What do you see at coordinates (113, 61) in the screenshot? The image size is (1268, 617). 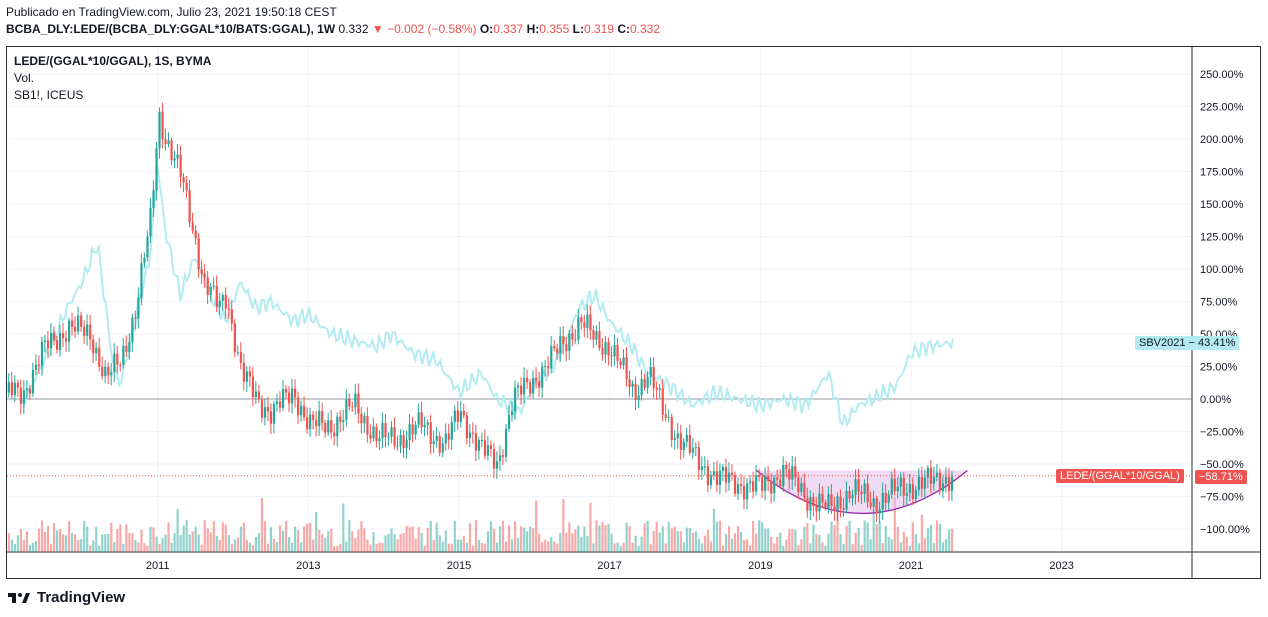 I see `legend-main-series: LEDE/(GGAL*10/GGAL), 1S, BYMA` at bounding box center [113, 61].